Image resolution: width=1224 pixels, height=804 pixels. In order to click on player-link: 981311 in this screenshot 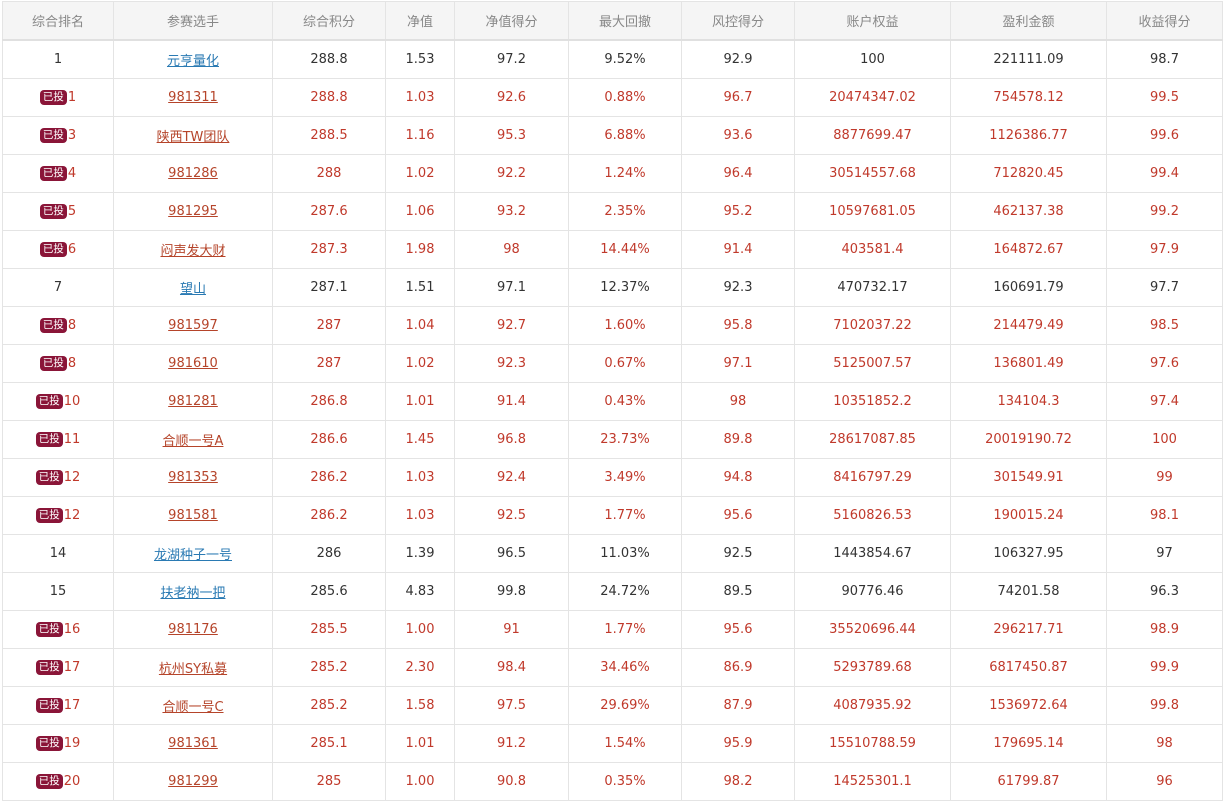, I will do `click(193, 97)`.